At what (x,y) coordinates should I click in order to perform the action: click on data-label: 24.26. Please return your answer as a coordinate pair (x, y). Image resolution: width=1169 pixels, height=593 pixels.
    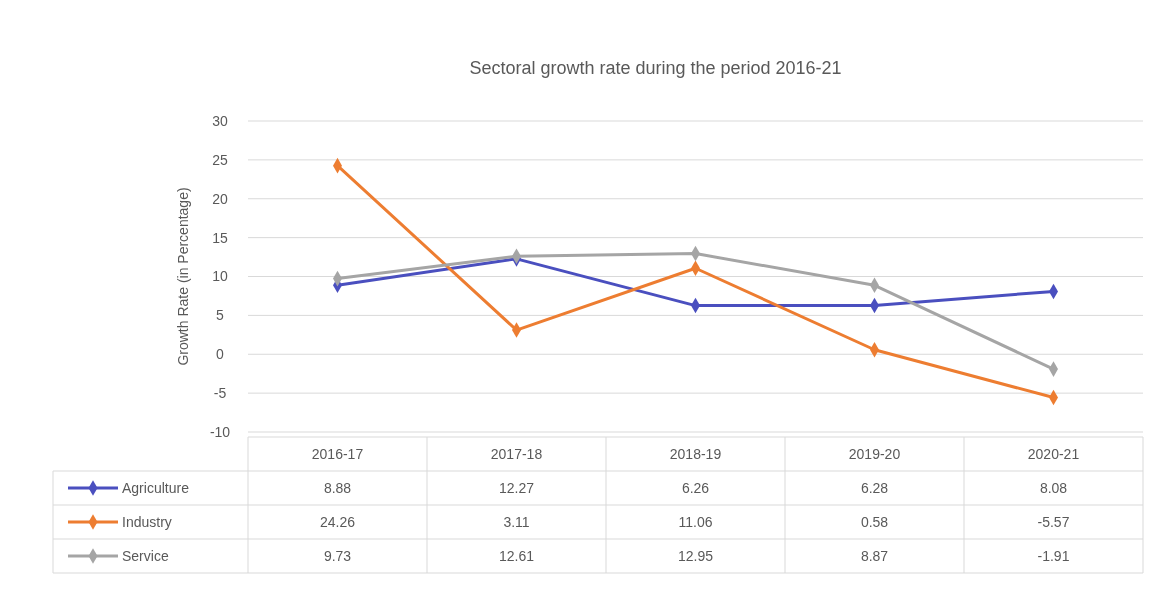
    Looking at the image, I should click on (337, 521).